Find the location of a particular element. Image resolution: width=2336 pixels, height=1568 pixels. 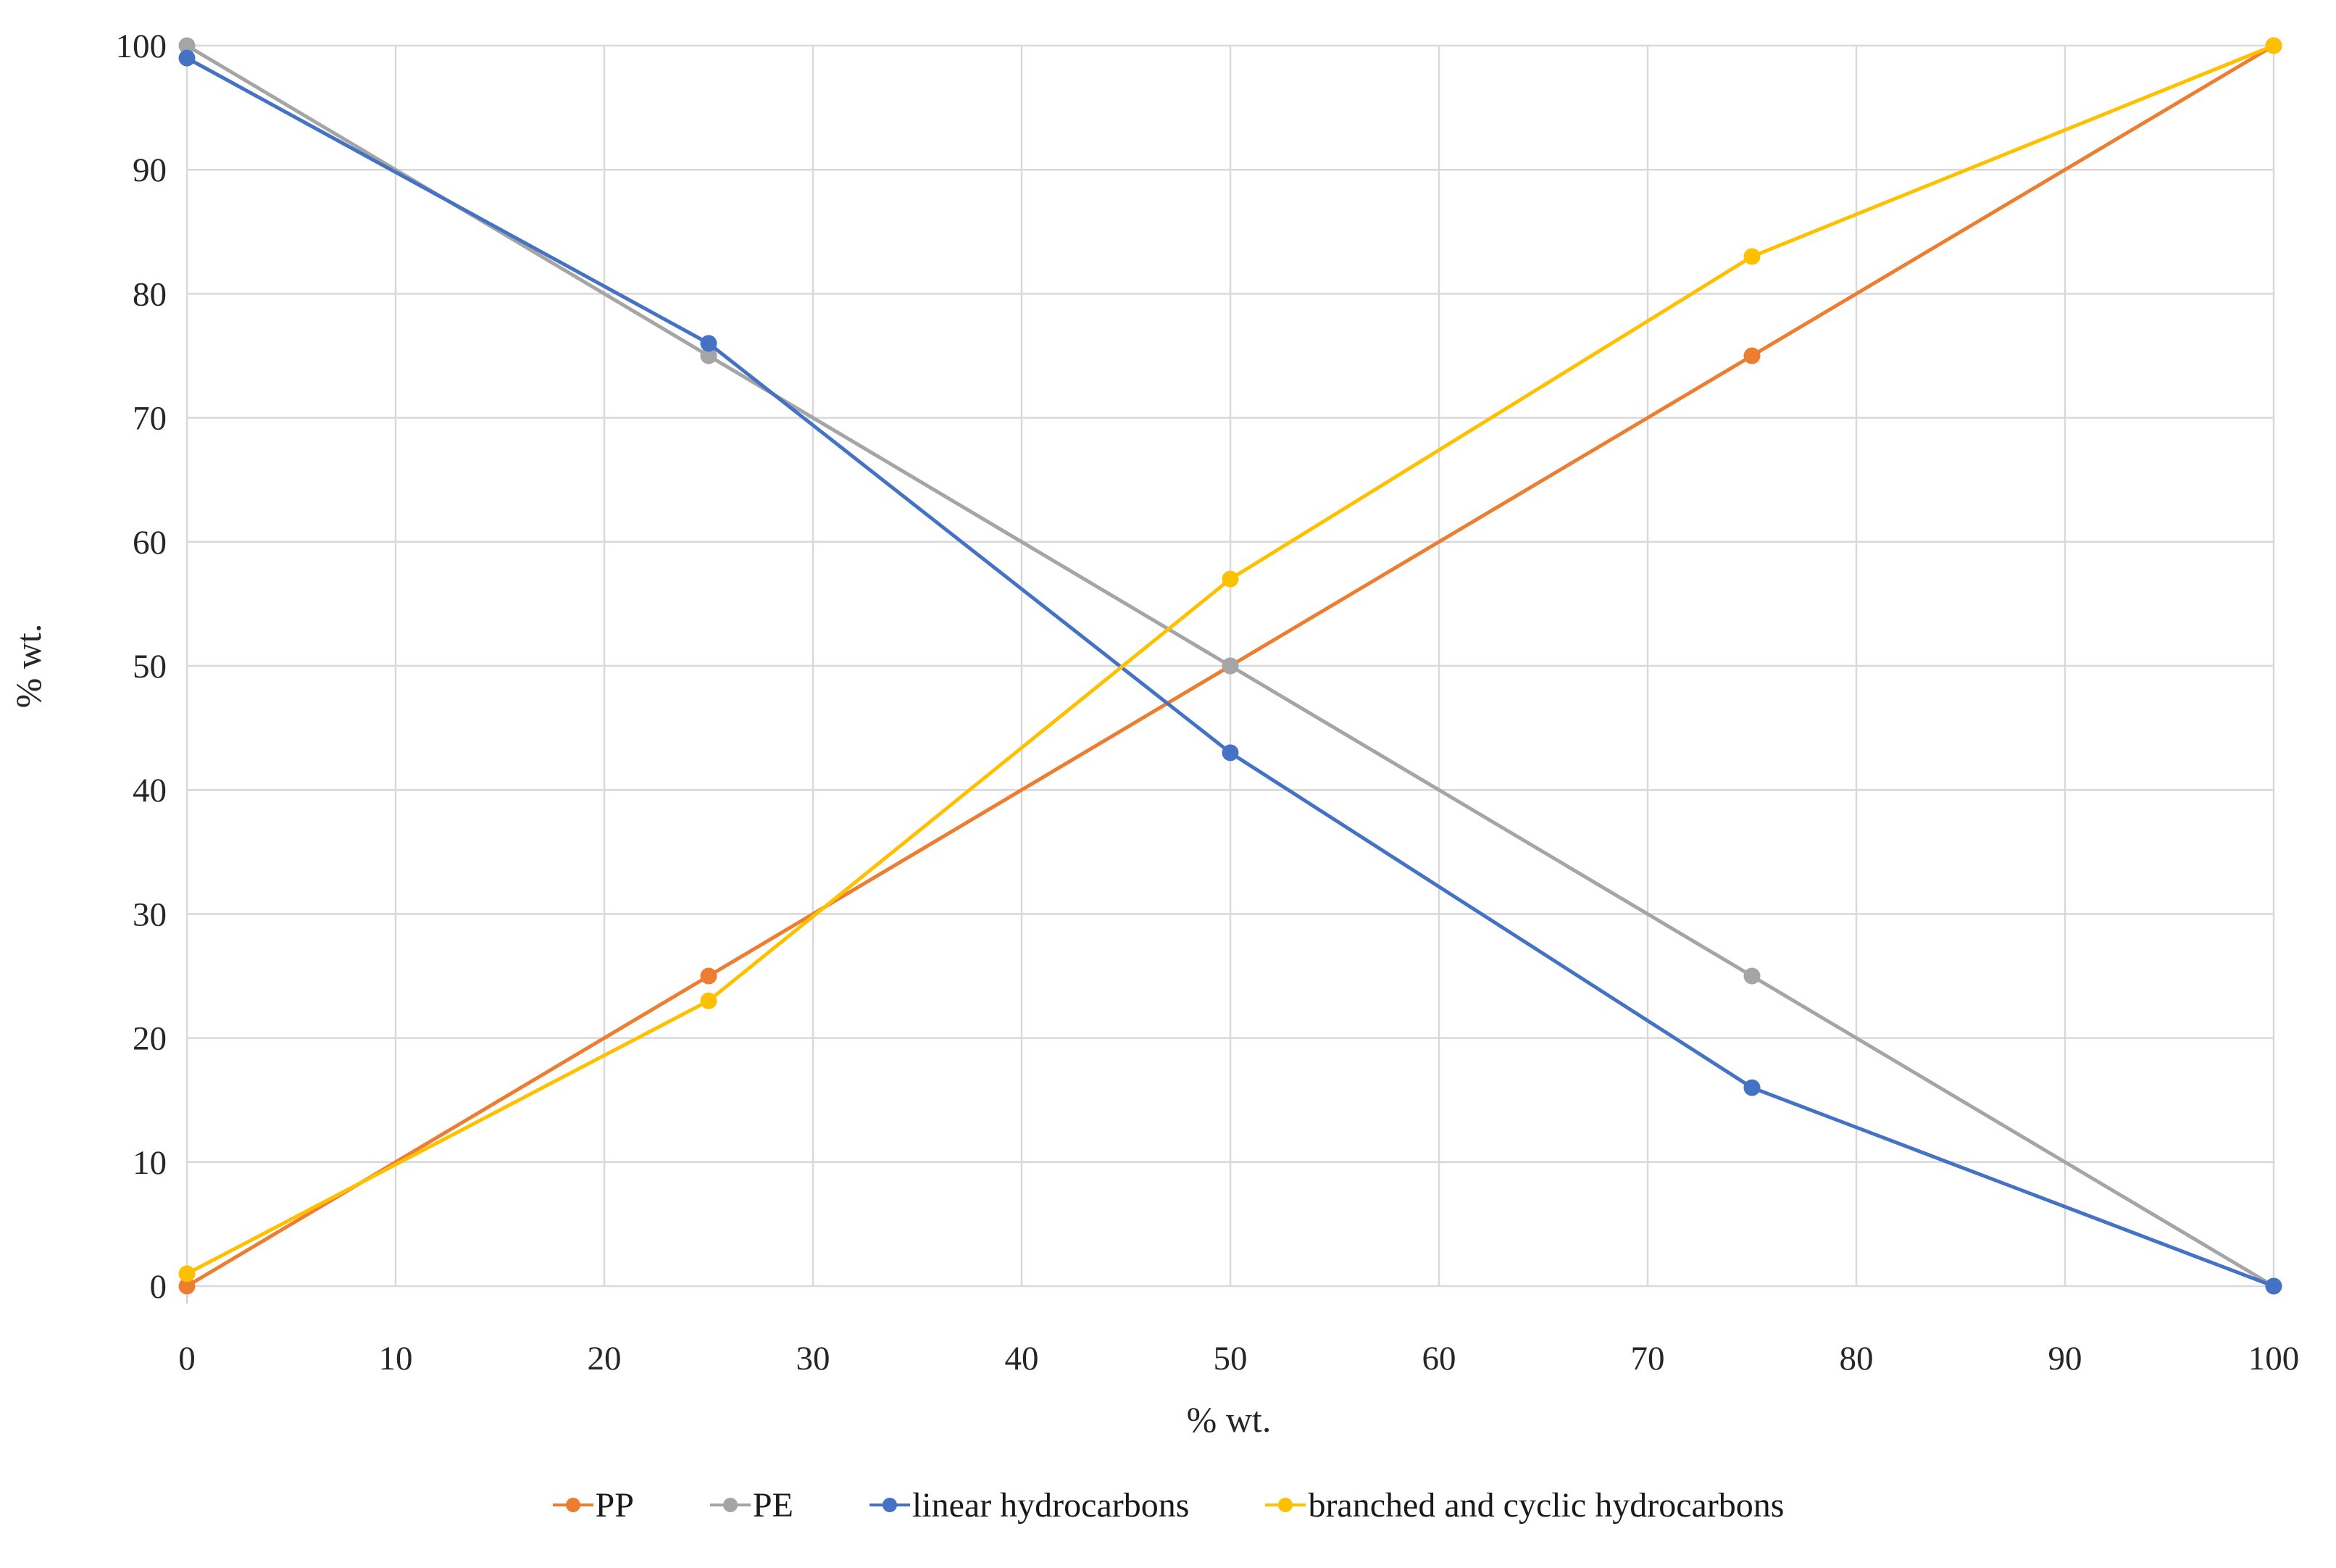

y-tick-label: 30 is located at coordinates (150, 914).